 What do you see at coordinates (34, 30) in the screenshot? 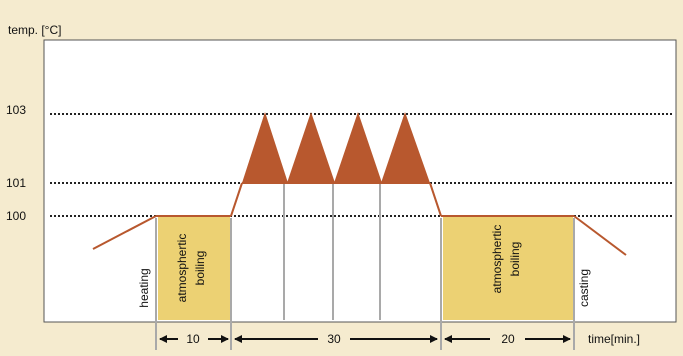
I see `y-axis-label: temp. [°C]` at bounding box center [34, 30].